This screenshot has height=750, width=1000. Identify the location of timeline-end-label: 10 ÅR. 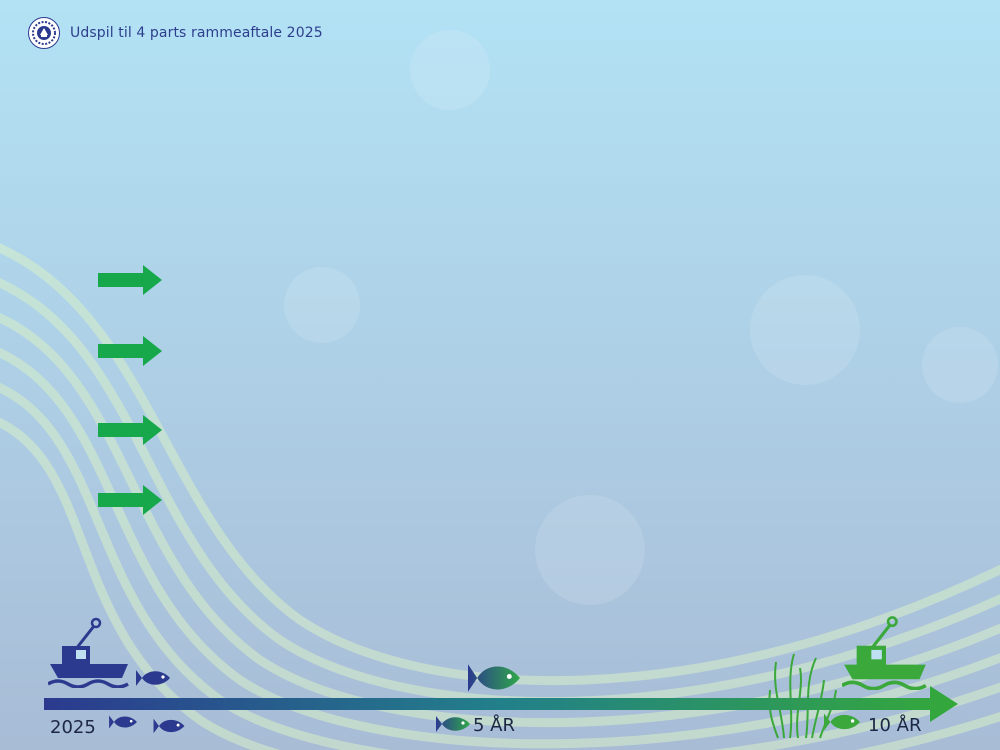
(895, 725).